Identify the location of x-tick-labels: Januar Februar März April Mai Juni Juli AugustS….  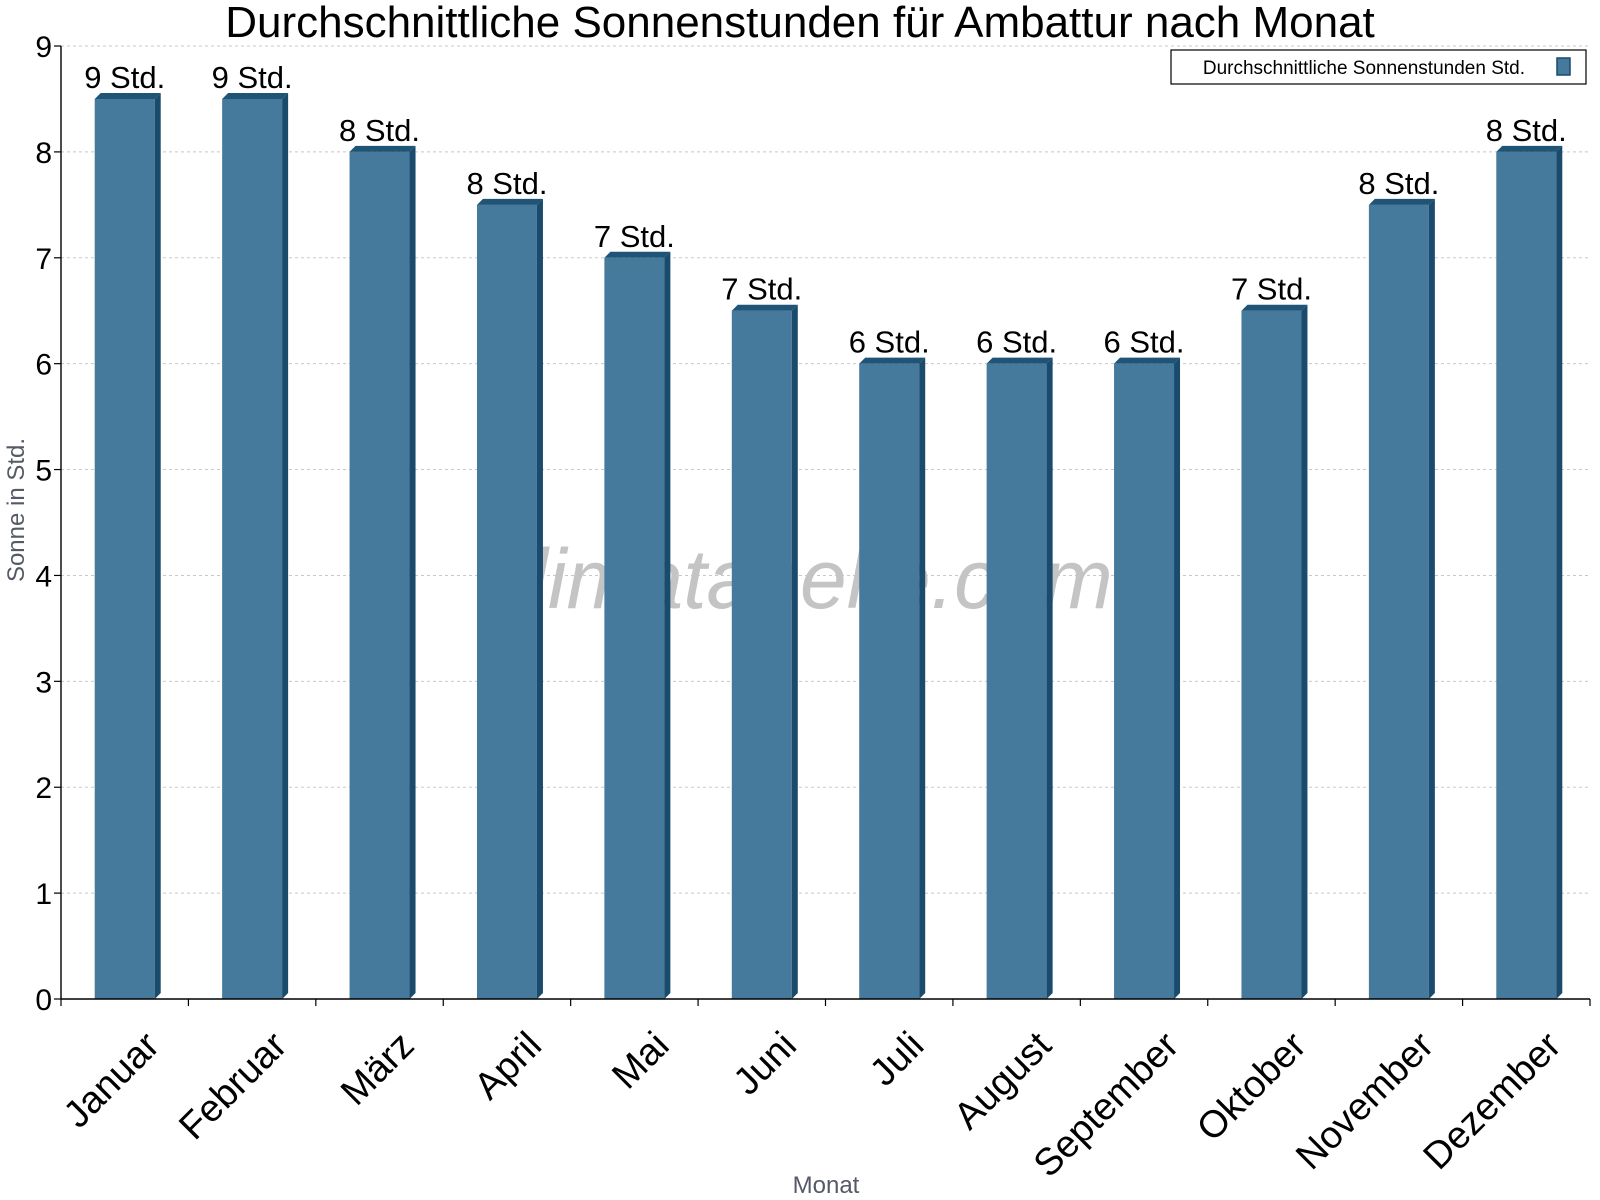
(813, 1104).